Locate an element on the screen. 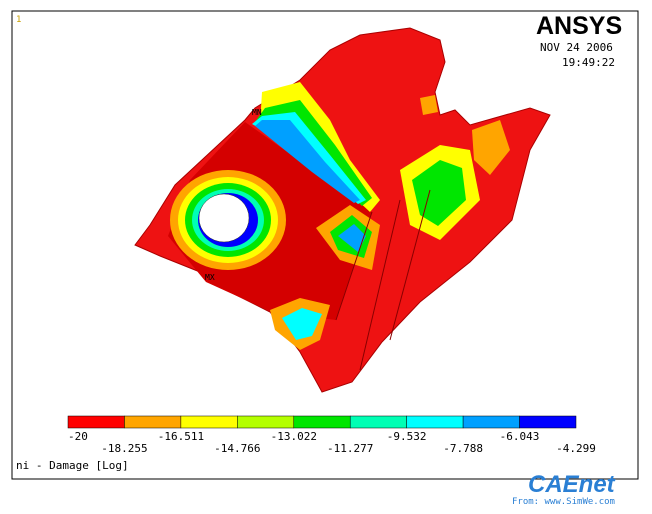 This screenshot has width=652, height=514. legend-label: -6.043 is located at coordinates (520, 436).